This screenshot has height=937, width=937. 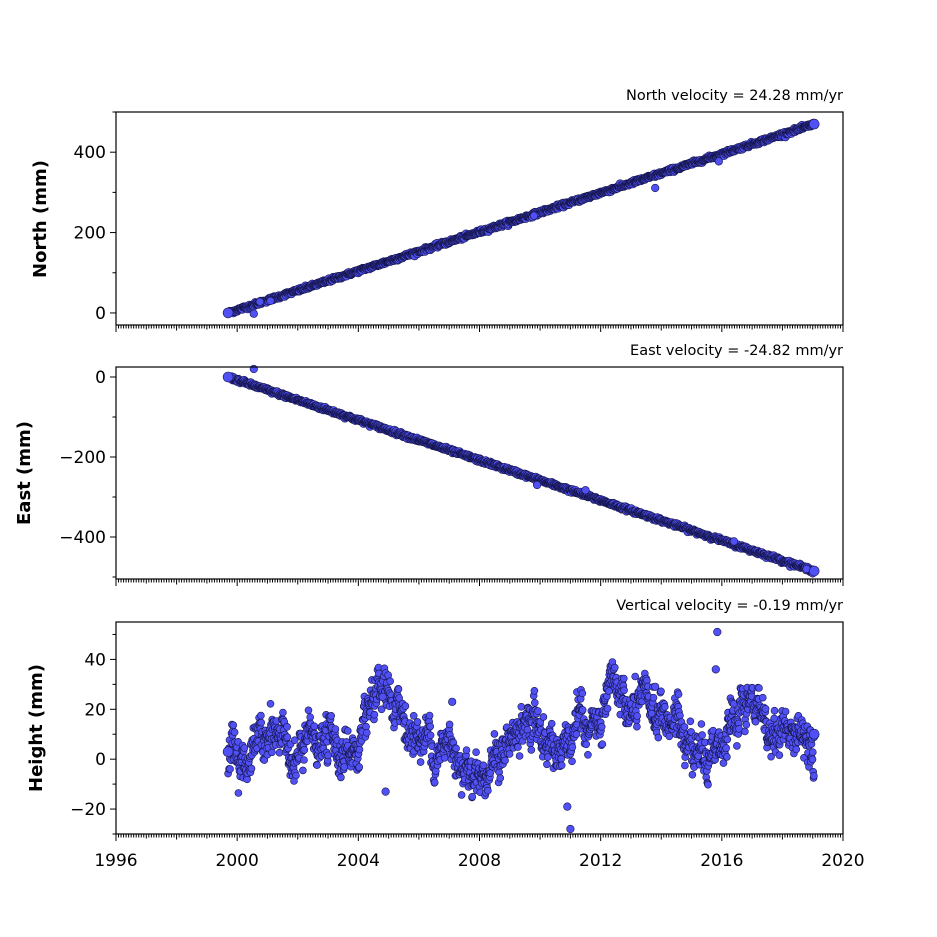 What do you see at coordinates (734, 96) in the screenshot?
I see `north-velocity-title: North velocity = 24.28 mm/yr` at bounding box center [734, 96].